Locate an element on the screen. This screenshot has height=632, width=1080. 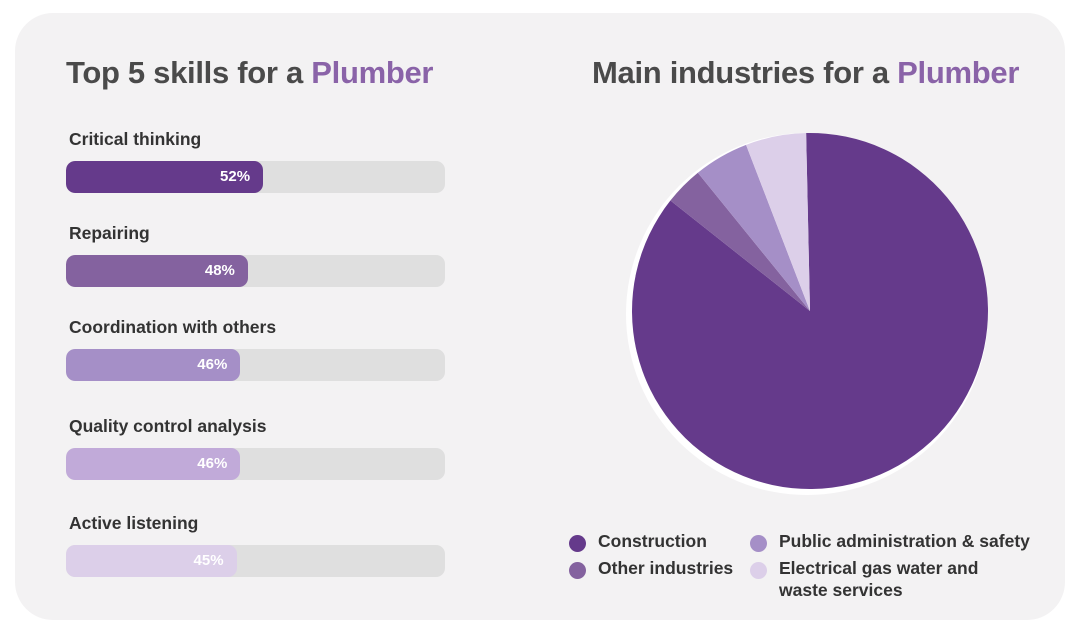
industries-title-highlight: Plumber is located at coordinates (958, 72).